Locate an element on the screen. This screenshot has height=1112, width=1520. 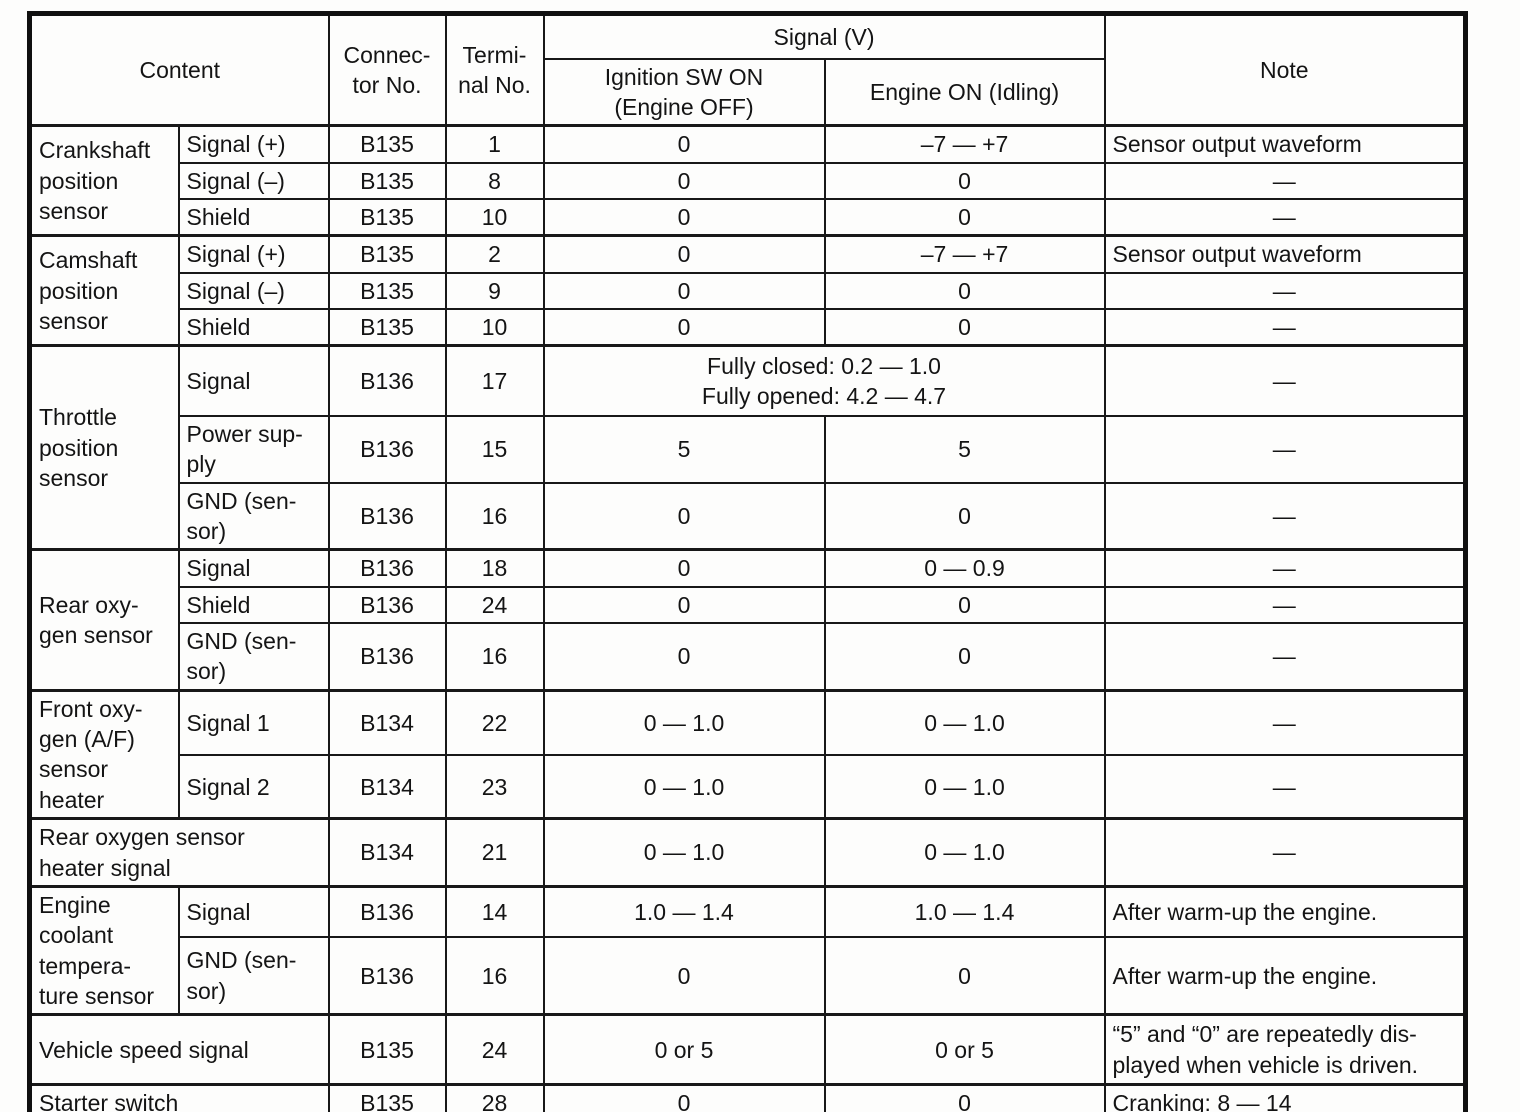
ignition-value-cell: 5 is located at coordinates (684, 449).